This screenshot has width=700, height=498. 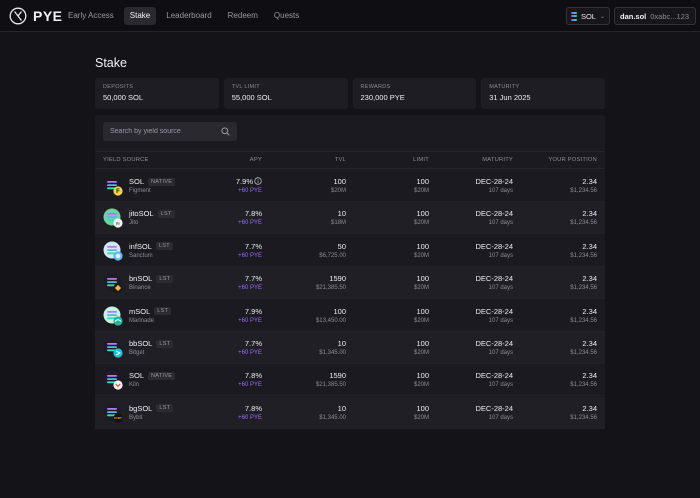 I want to click on stat-label: MATURITY, so click(x=504, y=87).